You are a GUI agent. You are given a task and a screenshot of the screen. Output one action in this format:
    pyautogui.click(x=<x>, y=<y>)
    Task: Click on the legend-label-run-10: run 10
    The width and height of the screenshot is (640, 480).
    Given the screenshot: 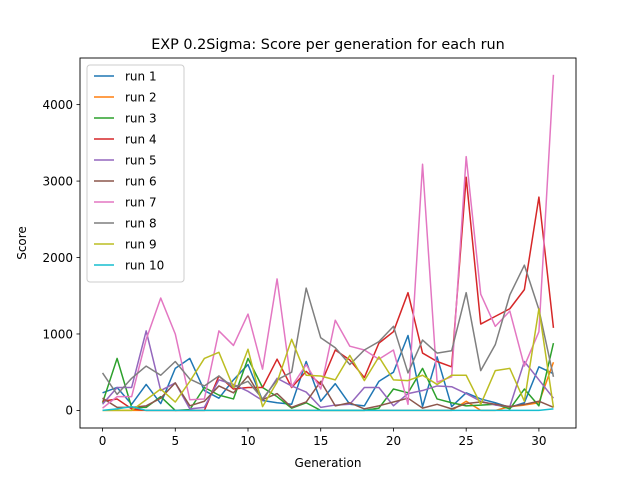 What is the action you would take?
    pyautogui.click(x=144, y=265)
    